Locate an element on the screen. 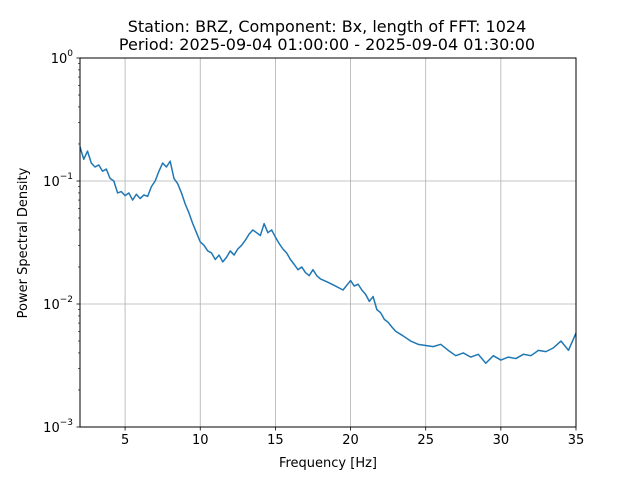  y-tick-label: 10⁻¹ is located at coordinates (58, 181).